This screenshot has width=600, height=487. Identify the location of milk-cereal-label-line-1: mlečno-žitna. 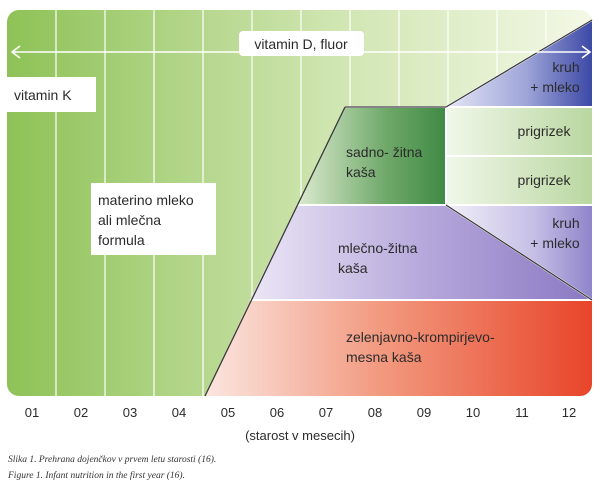
(378, 248).